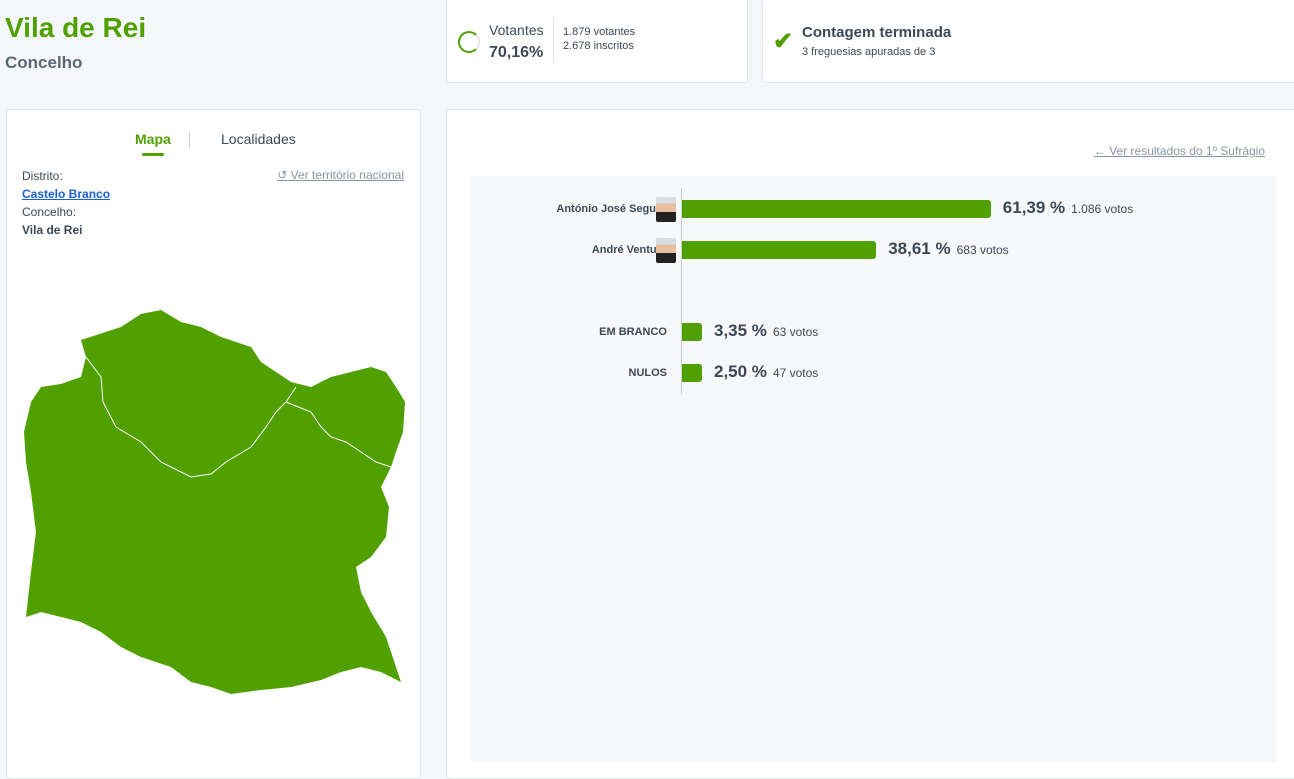 The image size is (1294, 779). What do you see at coordinates (598, 46) in the screenshot?
I see `registered-count: 2.678 inscritos` at bounding box center [598, 46].